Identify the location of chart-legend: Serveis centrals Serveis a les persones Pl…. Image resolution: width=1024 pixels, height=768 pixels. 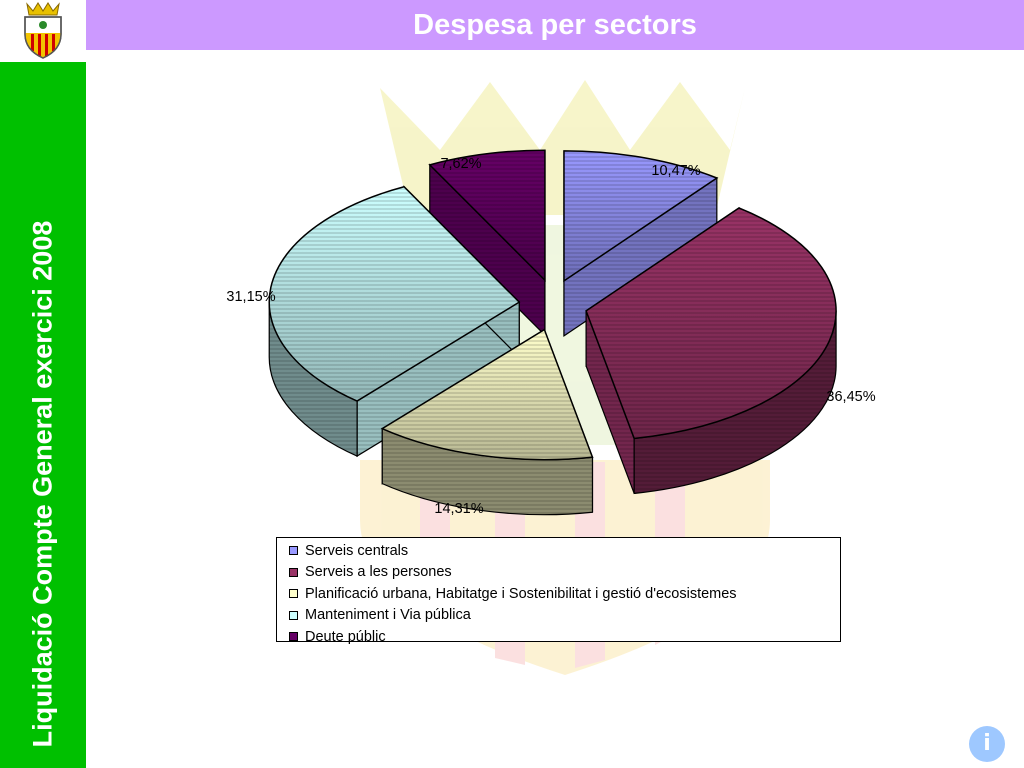
(558, 591).